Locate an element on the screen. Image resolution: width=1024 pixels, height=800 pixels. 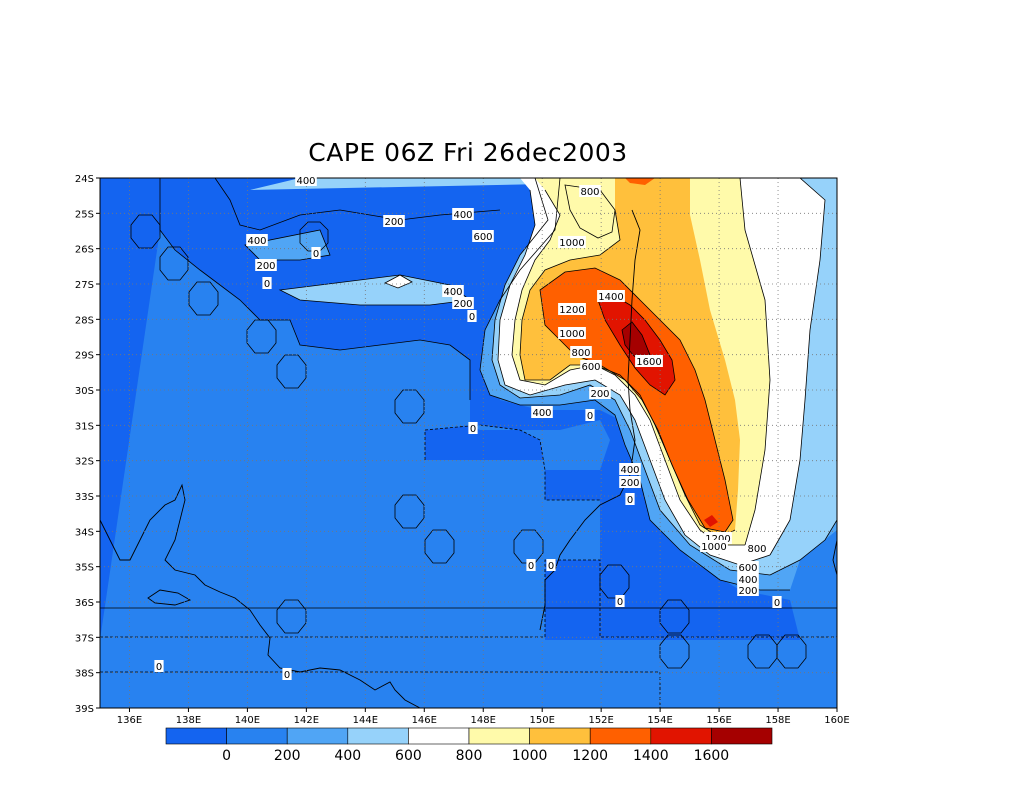
lon-tick-label: 148E is located at coordinates (483, 720).